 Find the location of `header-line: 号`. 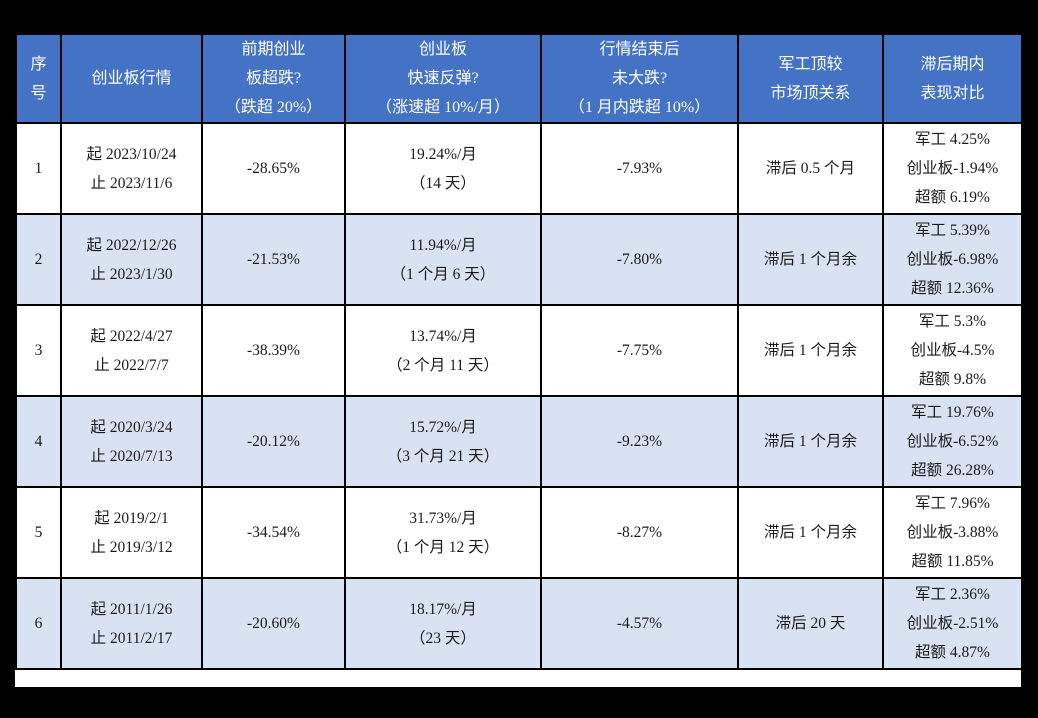

header-line: 号 is located at coordinates (38, 93).